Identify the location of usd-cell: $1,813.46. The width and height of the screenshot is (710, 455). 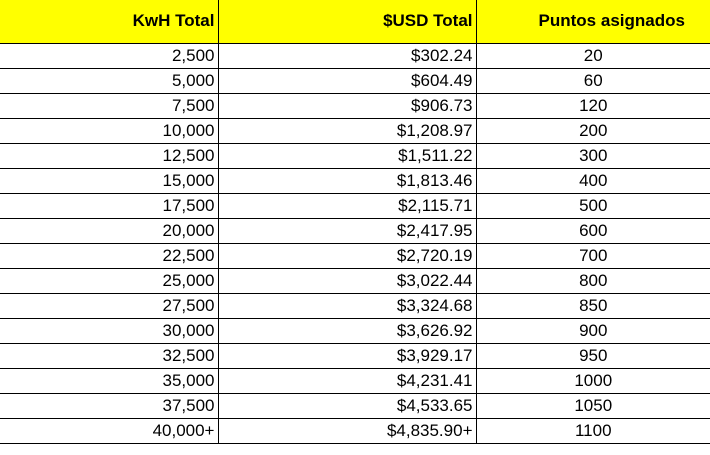
(347, 181).